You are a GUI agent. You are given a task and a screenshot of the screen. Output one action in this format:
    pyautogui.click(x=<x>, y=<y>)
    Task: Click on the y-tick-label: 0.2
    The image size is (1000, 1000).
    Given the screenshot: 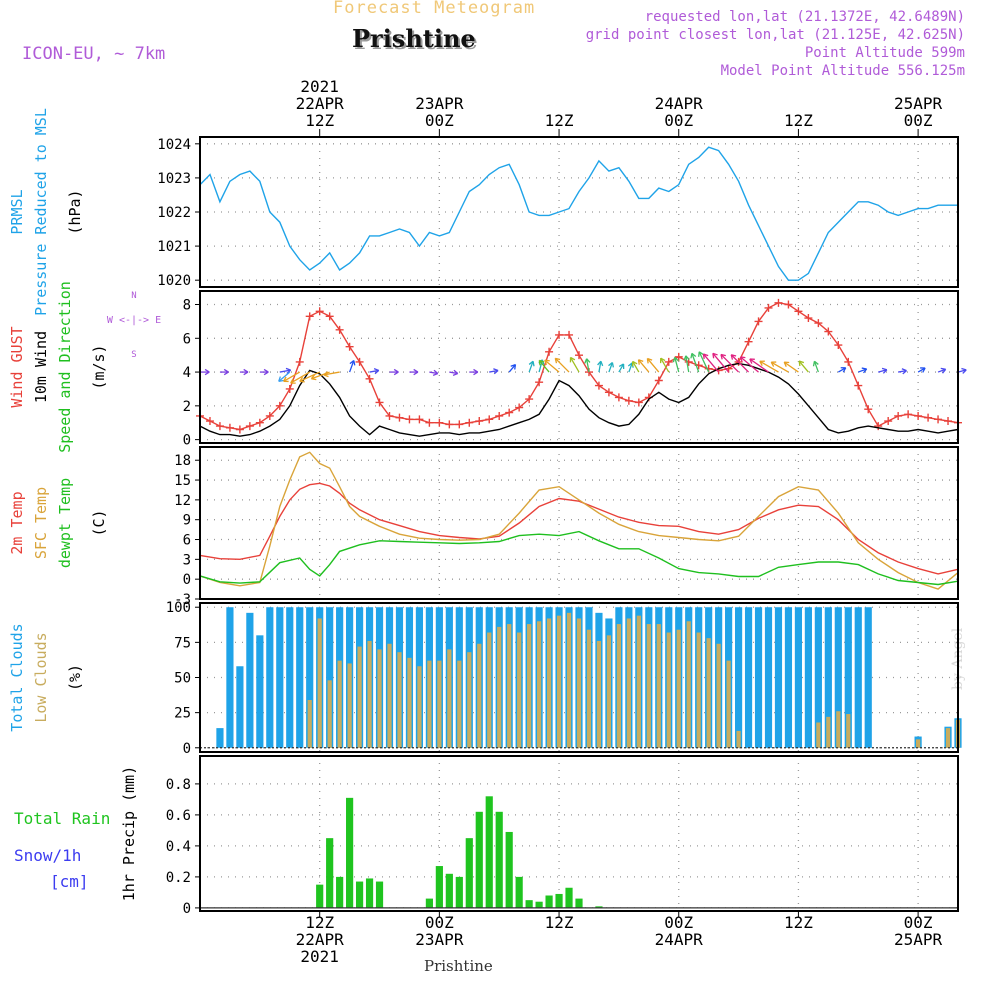 What is the action you would take?
    pyautogui.click(x=178, y=878)
    